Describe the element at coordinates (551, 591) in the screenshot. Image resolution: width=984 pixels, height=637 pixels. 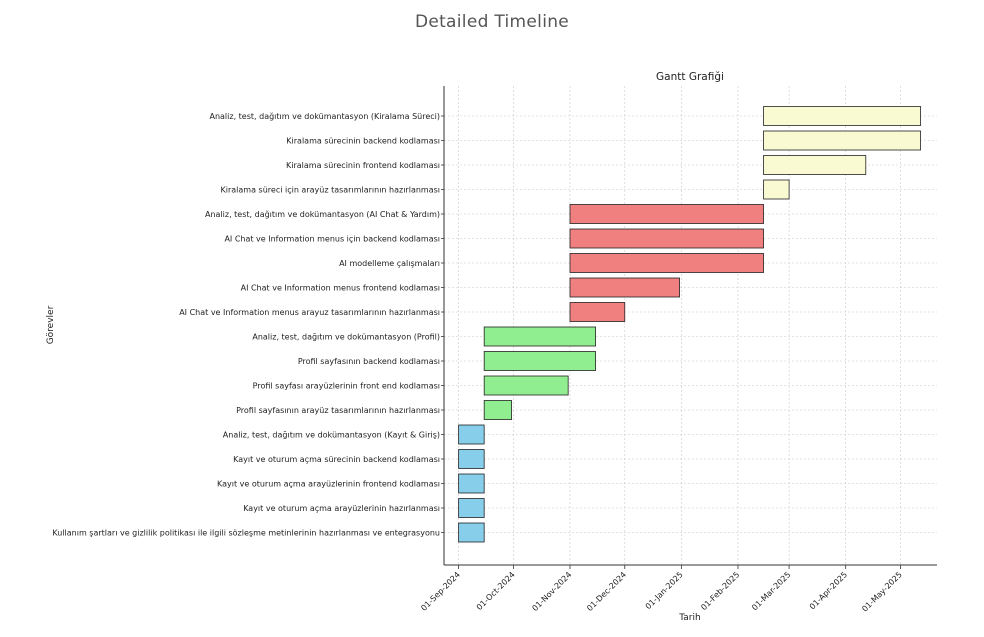
I see `x-tick-label: 01-Nov-2024` at that location.